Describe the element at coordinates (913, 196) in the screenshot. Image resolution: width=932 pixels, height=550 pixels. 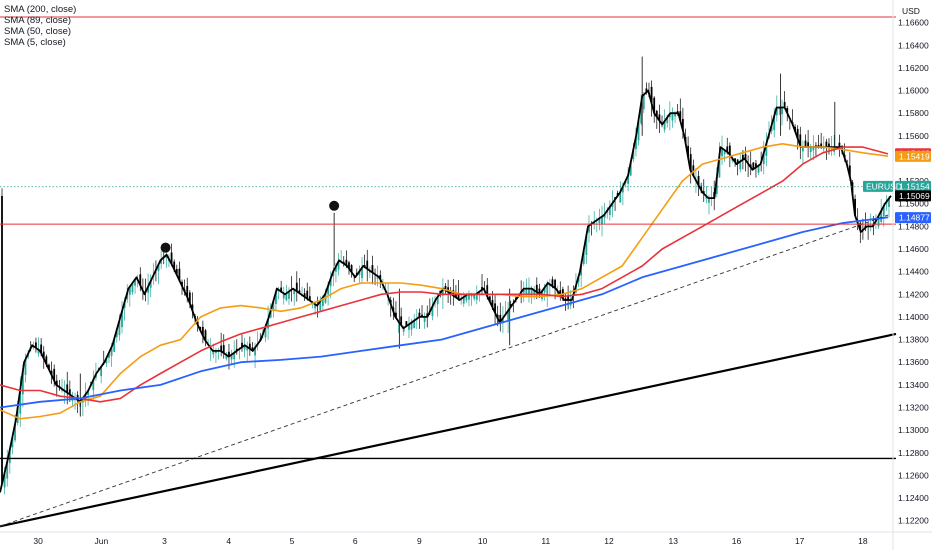
I see `price-badge` at that location.